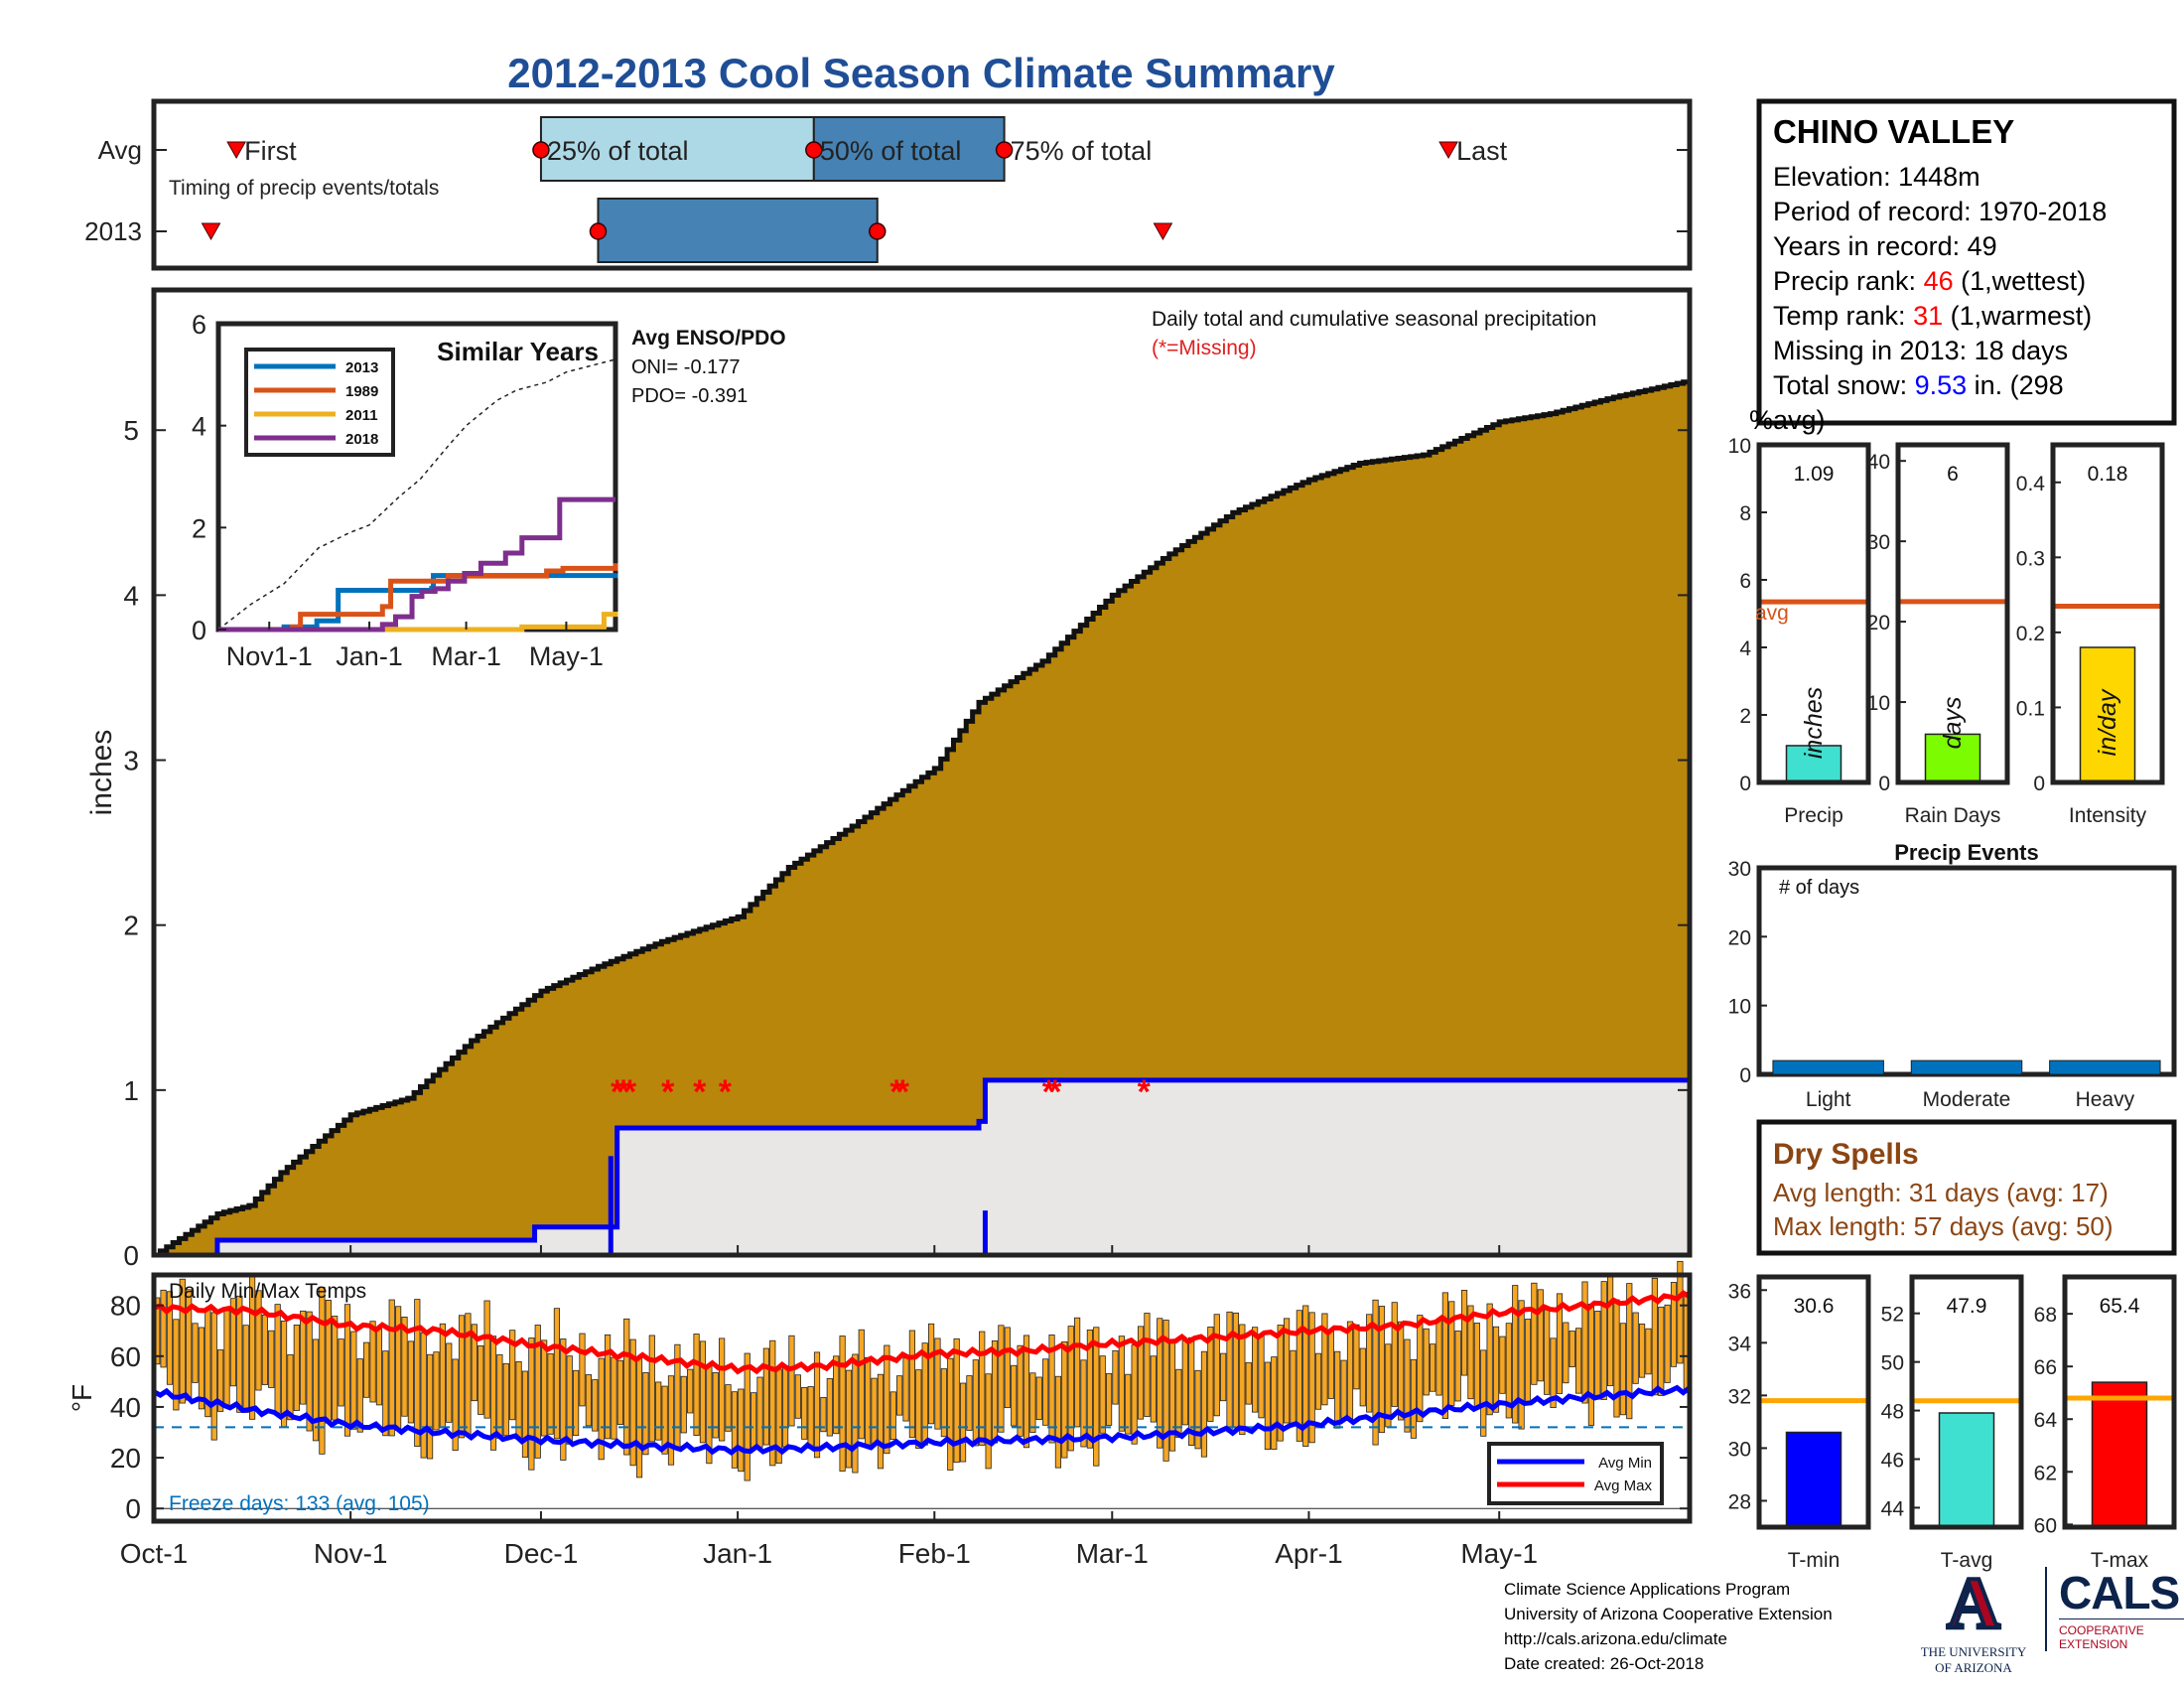 Image resolution: width=2184 pixels, height=1688 pixels. What do you see at coordinates (2093, 1644) in the screenshot?
I see `cals-line2: EXTENSION` at bounding box center [2093, 1644].